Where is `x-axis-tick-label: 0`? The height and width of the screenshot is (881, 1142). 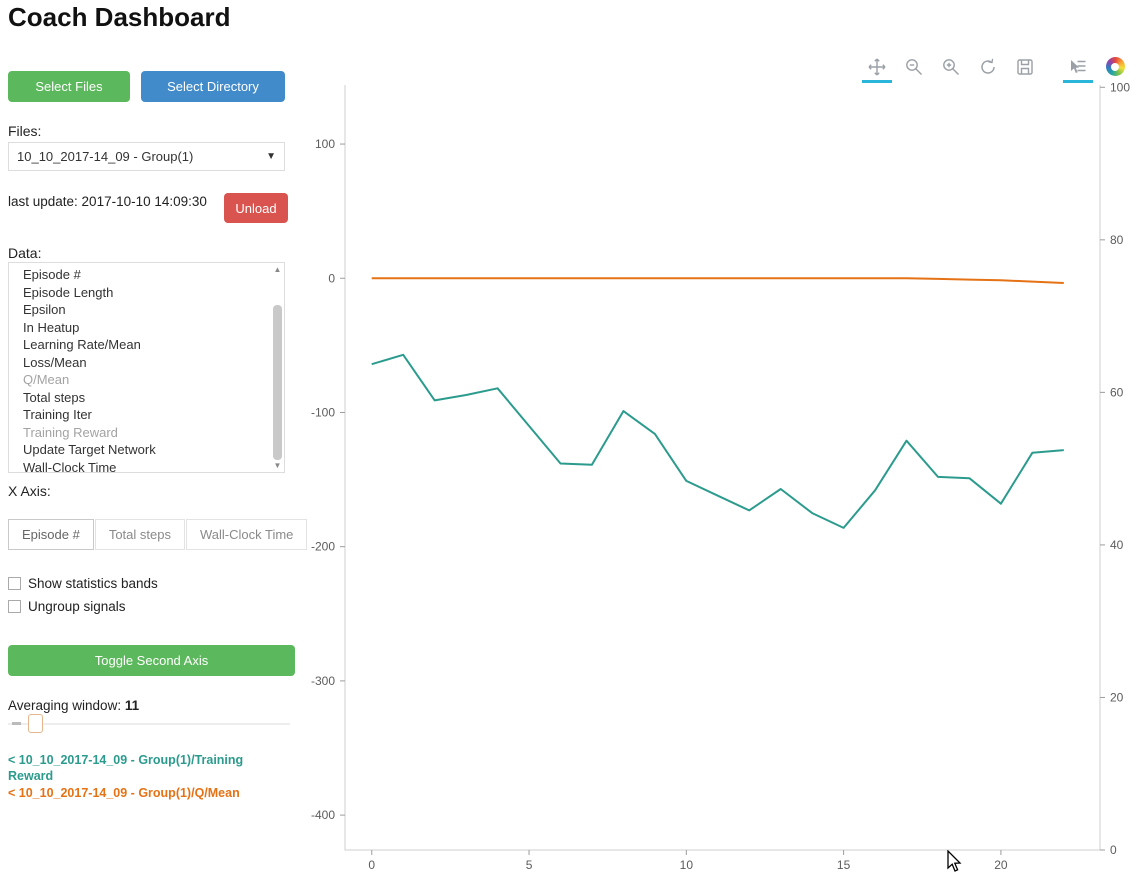
x-axis-tick-label: 0 is located at coordinates (371, 865).